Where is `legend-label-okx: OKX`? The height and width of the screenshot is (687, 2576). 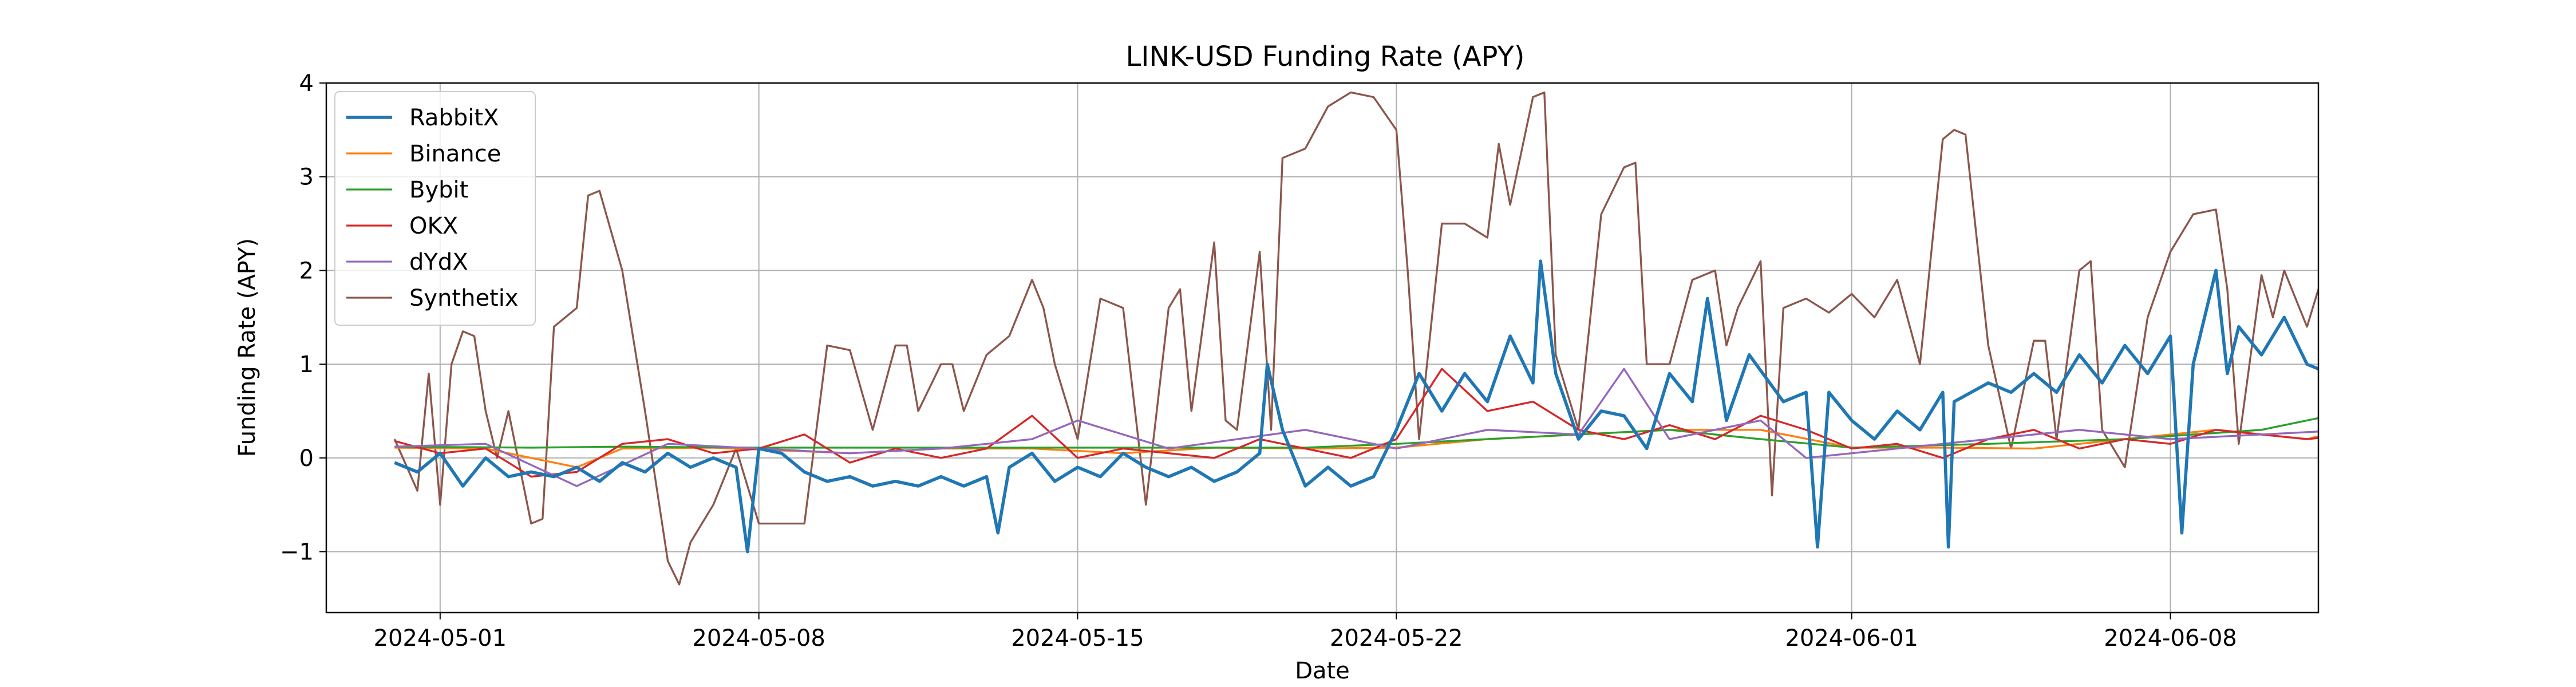
legend-label-okx: OKX is located at coordinates (433, 226).